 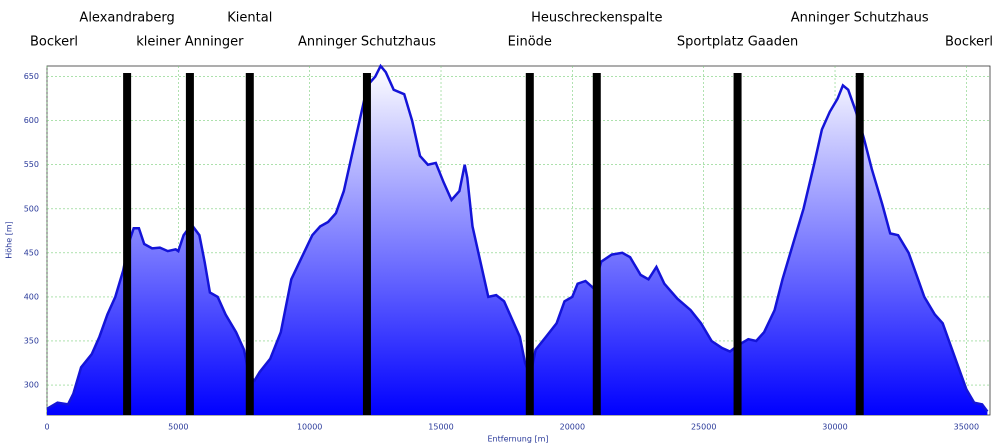 What do you see at coordinates (834, 427) in the screenshot?
I see `x-tick-label: 30000` at bounding box center [834, 427].